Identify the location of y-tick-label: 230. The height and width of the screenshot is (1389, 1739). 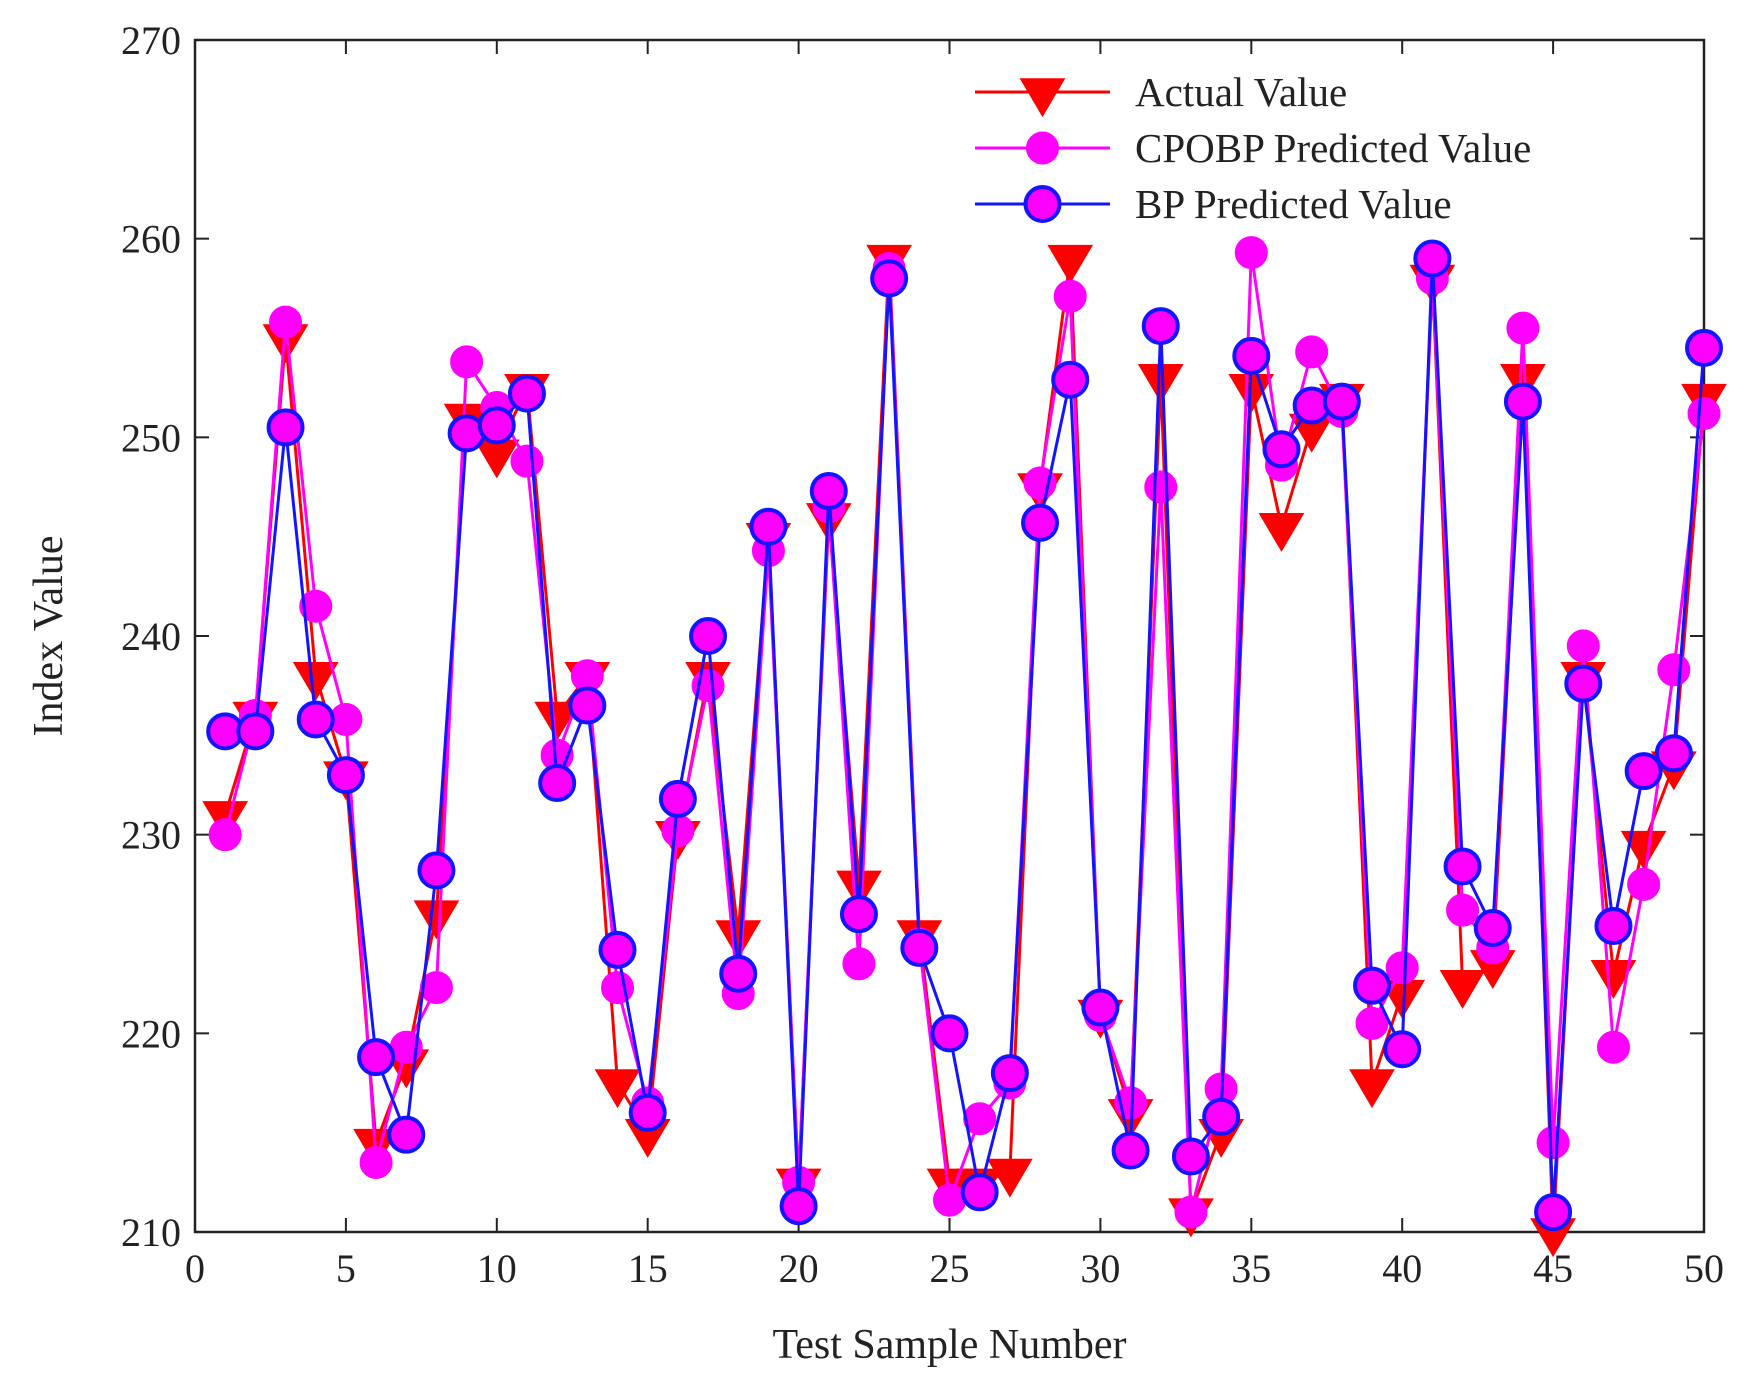
(151, 835).